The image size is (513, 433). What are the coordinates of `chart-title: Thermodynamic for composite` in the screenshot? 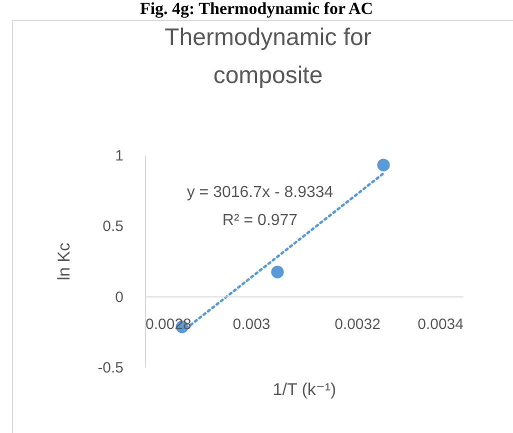 It's located at (268, 56).